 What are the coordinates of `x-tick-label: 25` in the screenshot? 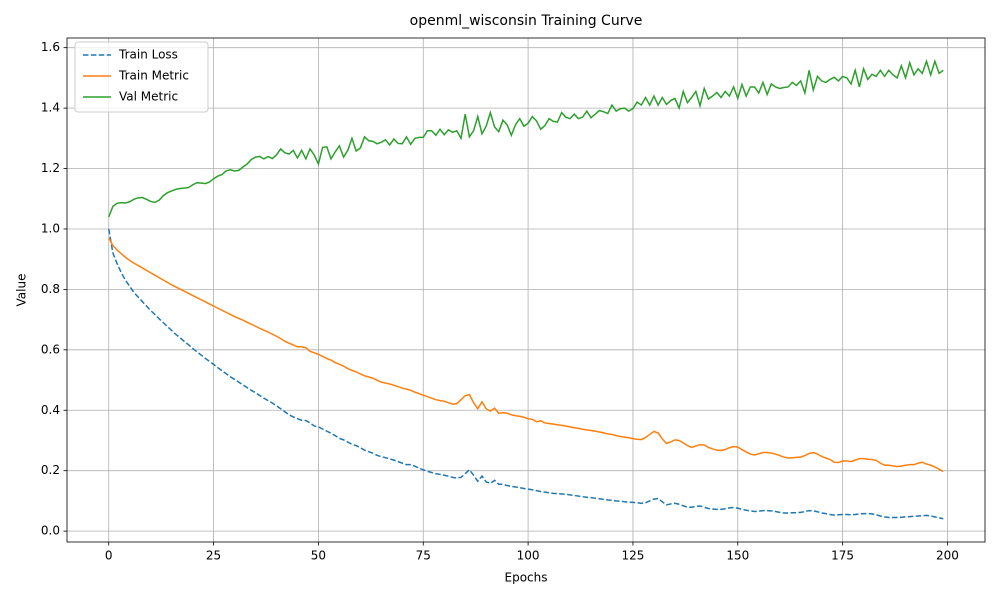 It's located at (213, 556).